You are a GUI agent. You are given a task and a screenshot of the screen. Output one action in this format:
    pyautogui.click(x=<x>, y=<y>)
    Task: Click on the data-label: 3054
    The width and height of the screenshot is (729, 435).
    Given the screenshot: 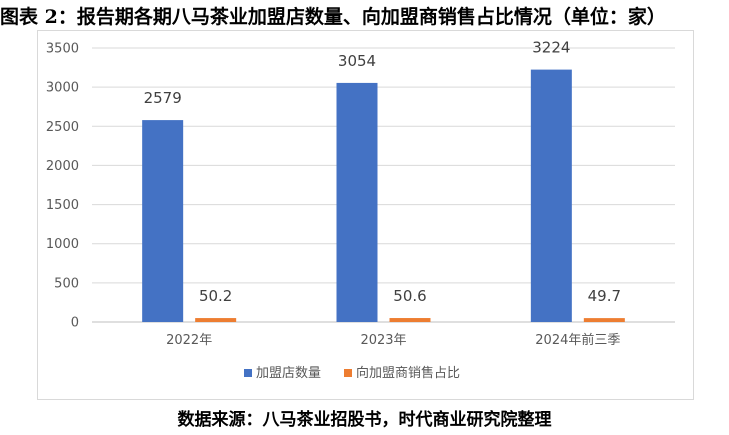 What is the action you would take?
    pyautogui.click(x=357, y=61)
    